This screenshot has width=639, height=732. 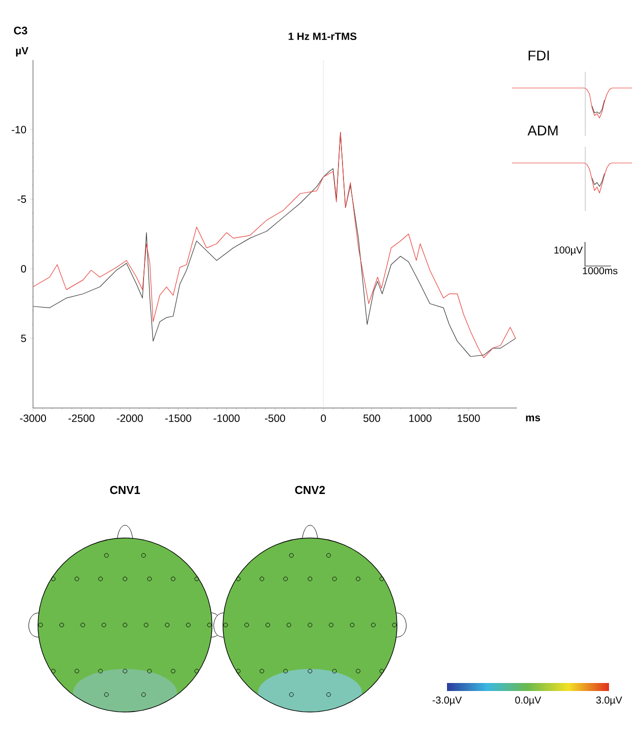 I want to click on x-tick-label: 0, so click(x=323, y=418).